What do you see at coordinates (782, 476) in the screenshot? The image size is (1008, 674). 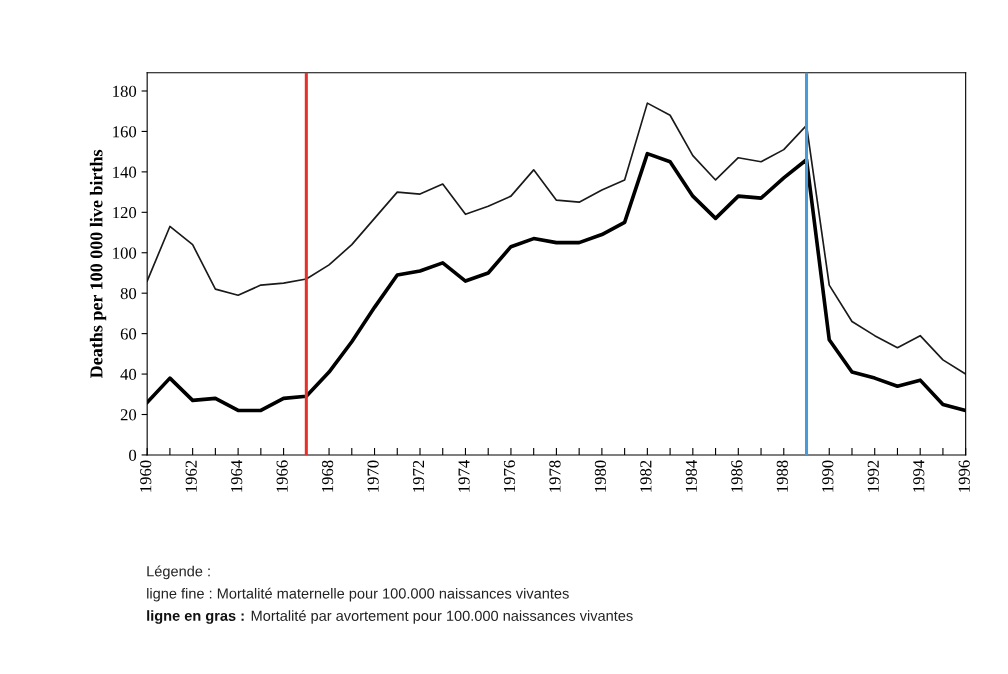 I see `x-tick-label: 1988` at bounding box center [782, 476].